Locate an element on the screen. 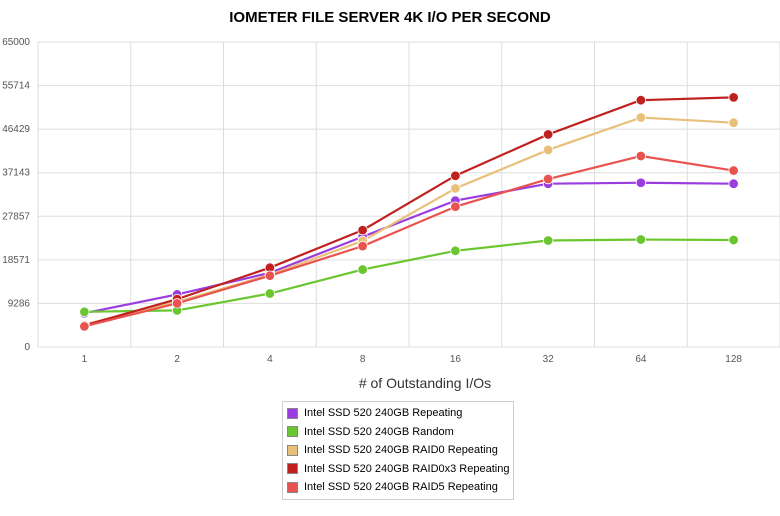  y-tick-label: 55714 is located at coordinates (16, 86).